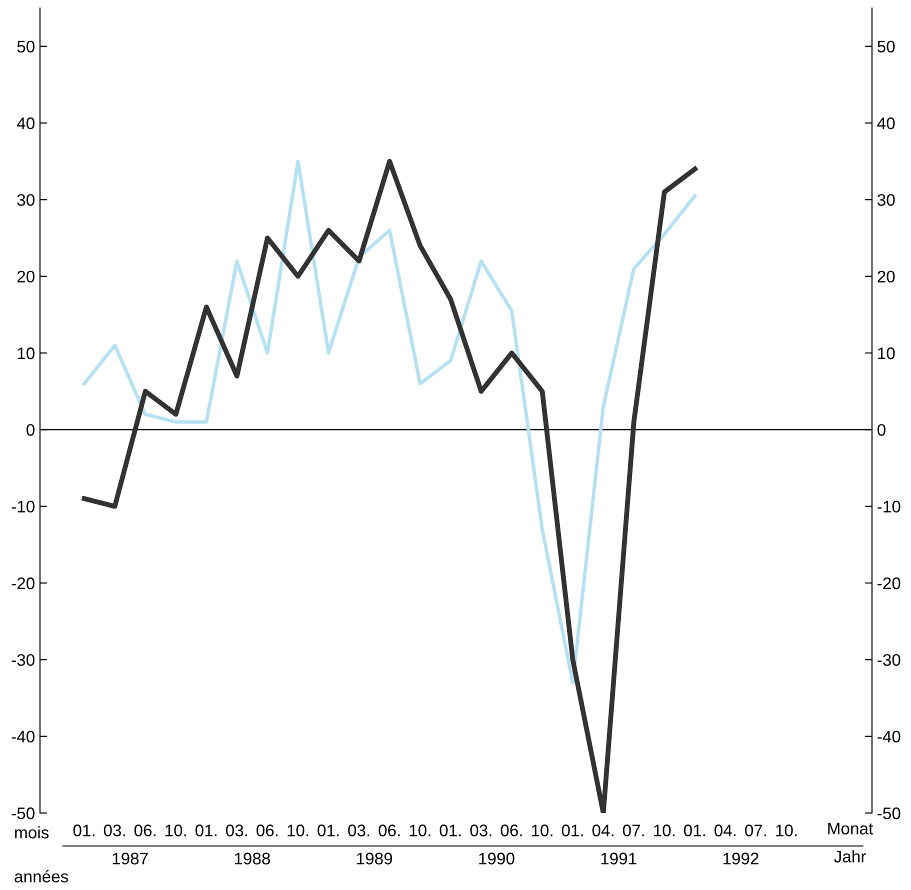  Describe the element at coordinates (618, 858) in the screenshot. I see `text: 1991` at that location.